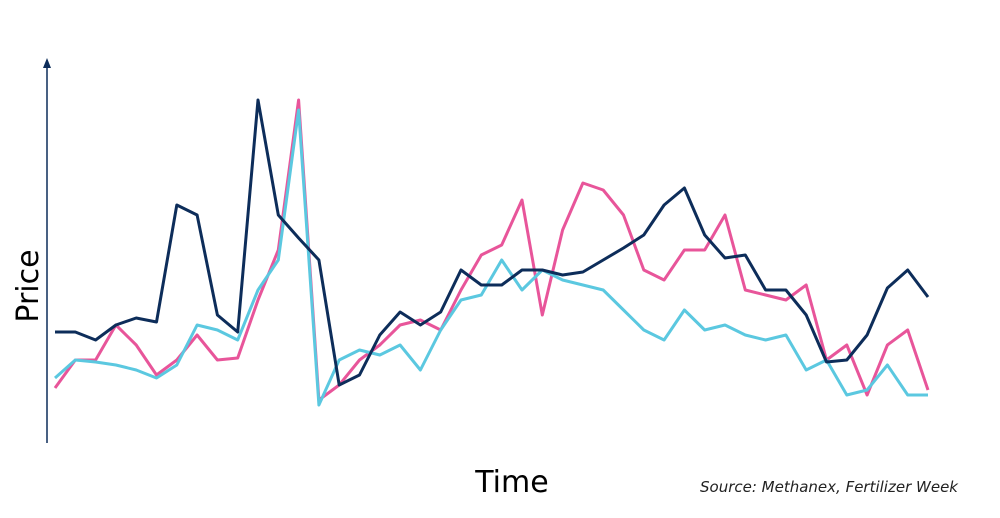  Describe the element at coordinates (28, 285) in the screenshot. I see `y-axis-label: Price` at that location.